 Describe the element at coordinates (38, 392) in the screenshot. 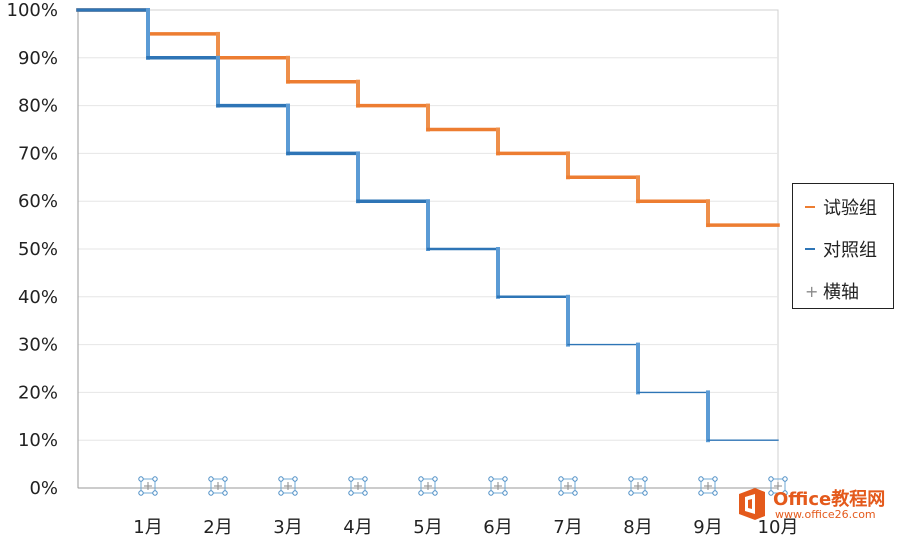

I see `y-tick-label: 20%` at that location.